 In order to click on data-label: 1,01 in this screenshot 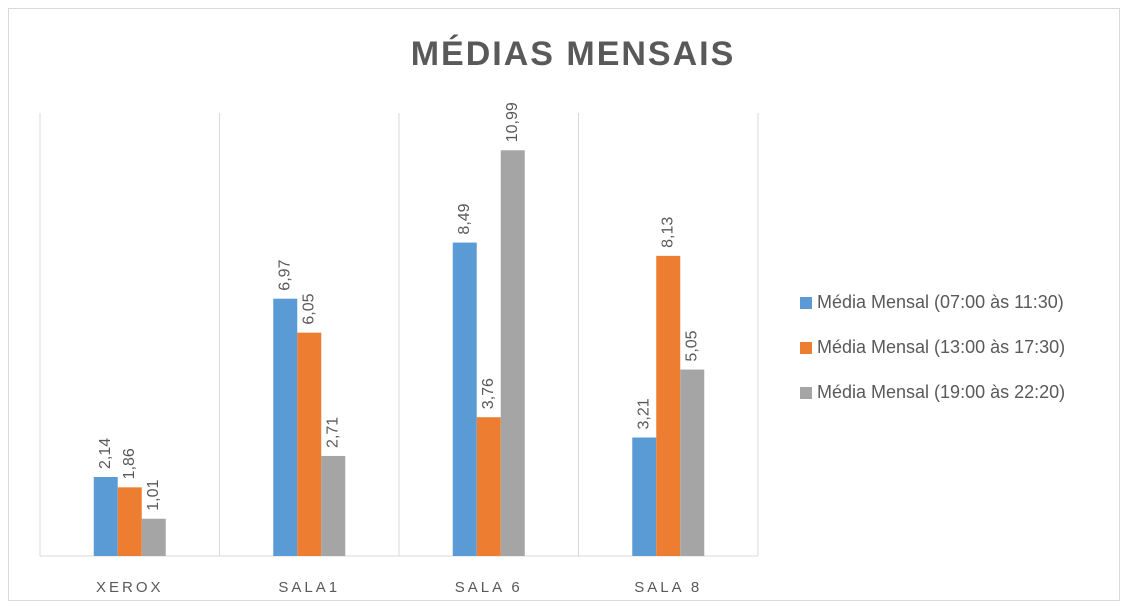, I will do `click(153, 494)`.